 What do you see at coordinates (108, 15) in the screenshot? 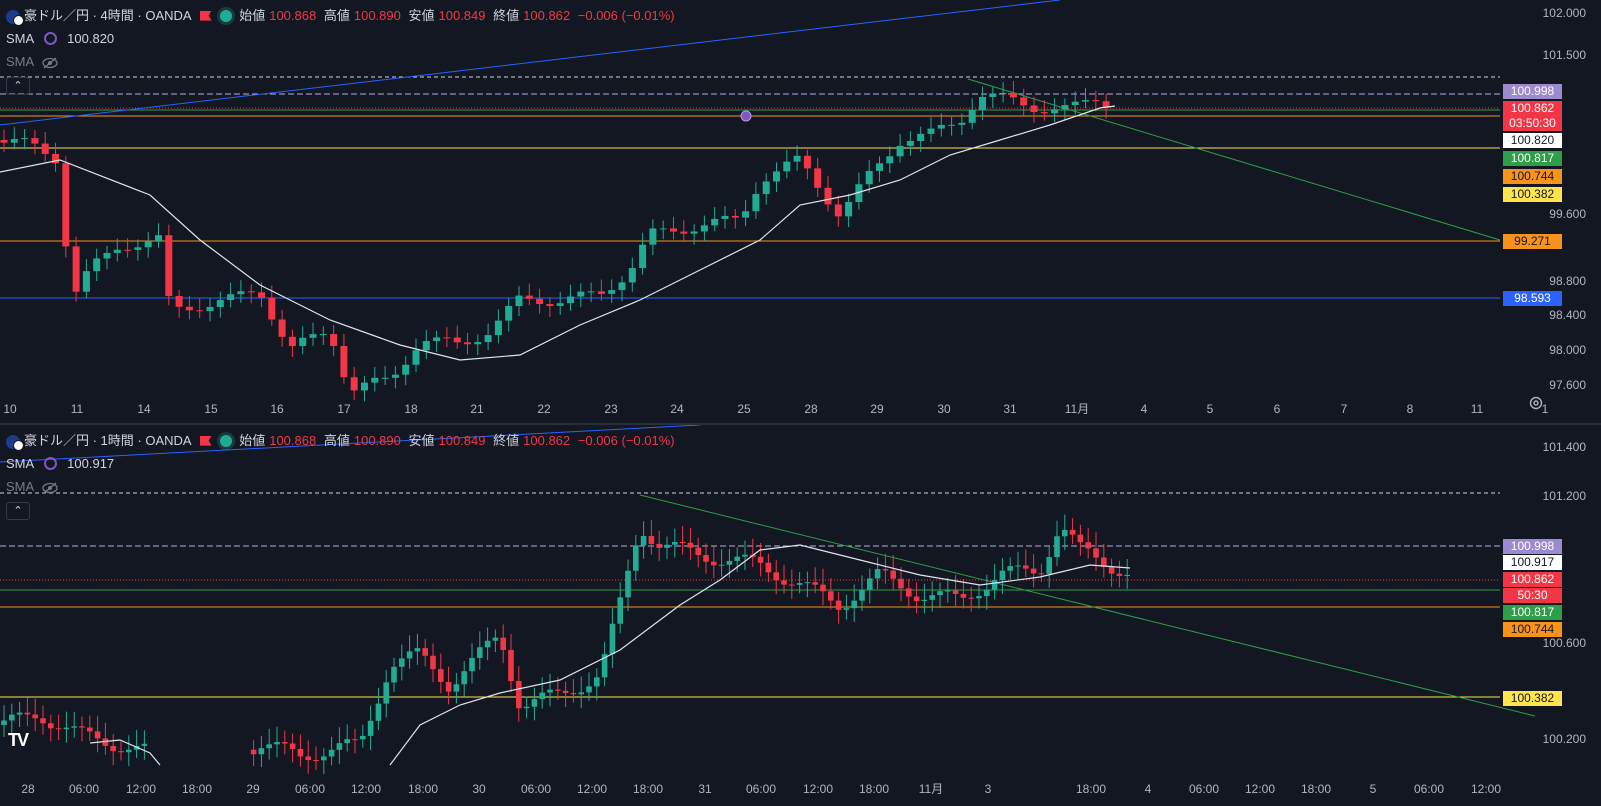
I see `symbol-title: 豪ドル／円 · 4時間 · OANDA` at bounding box center [108, 15].